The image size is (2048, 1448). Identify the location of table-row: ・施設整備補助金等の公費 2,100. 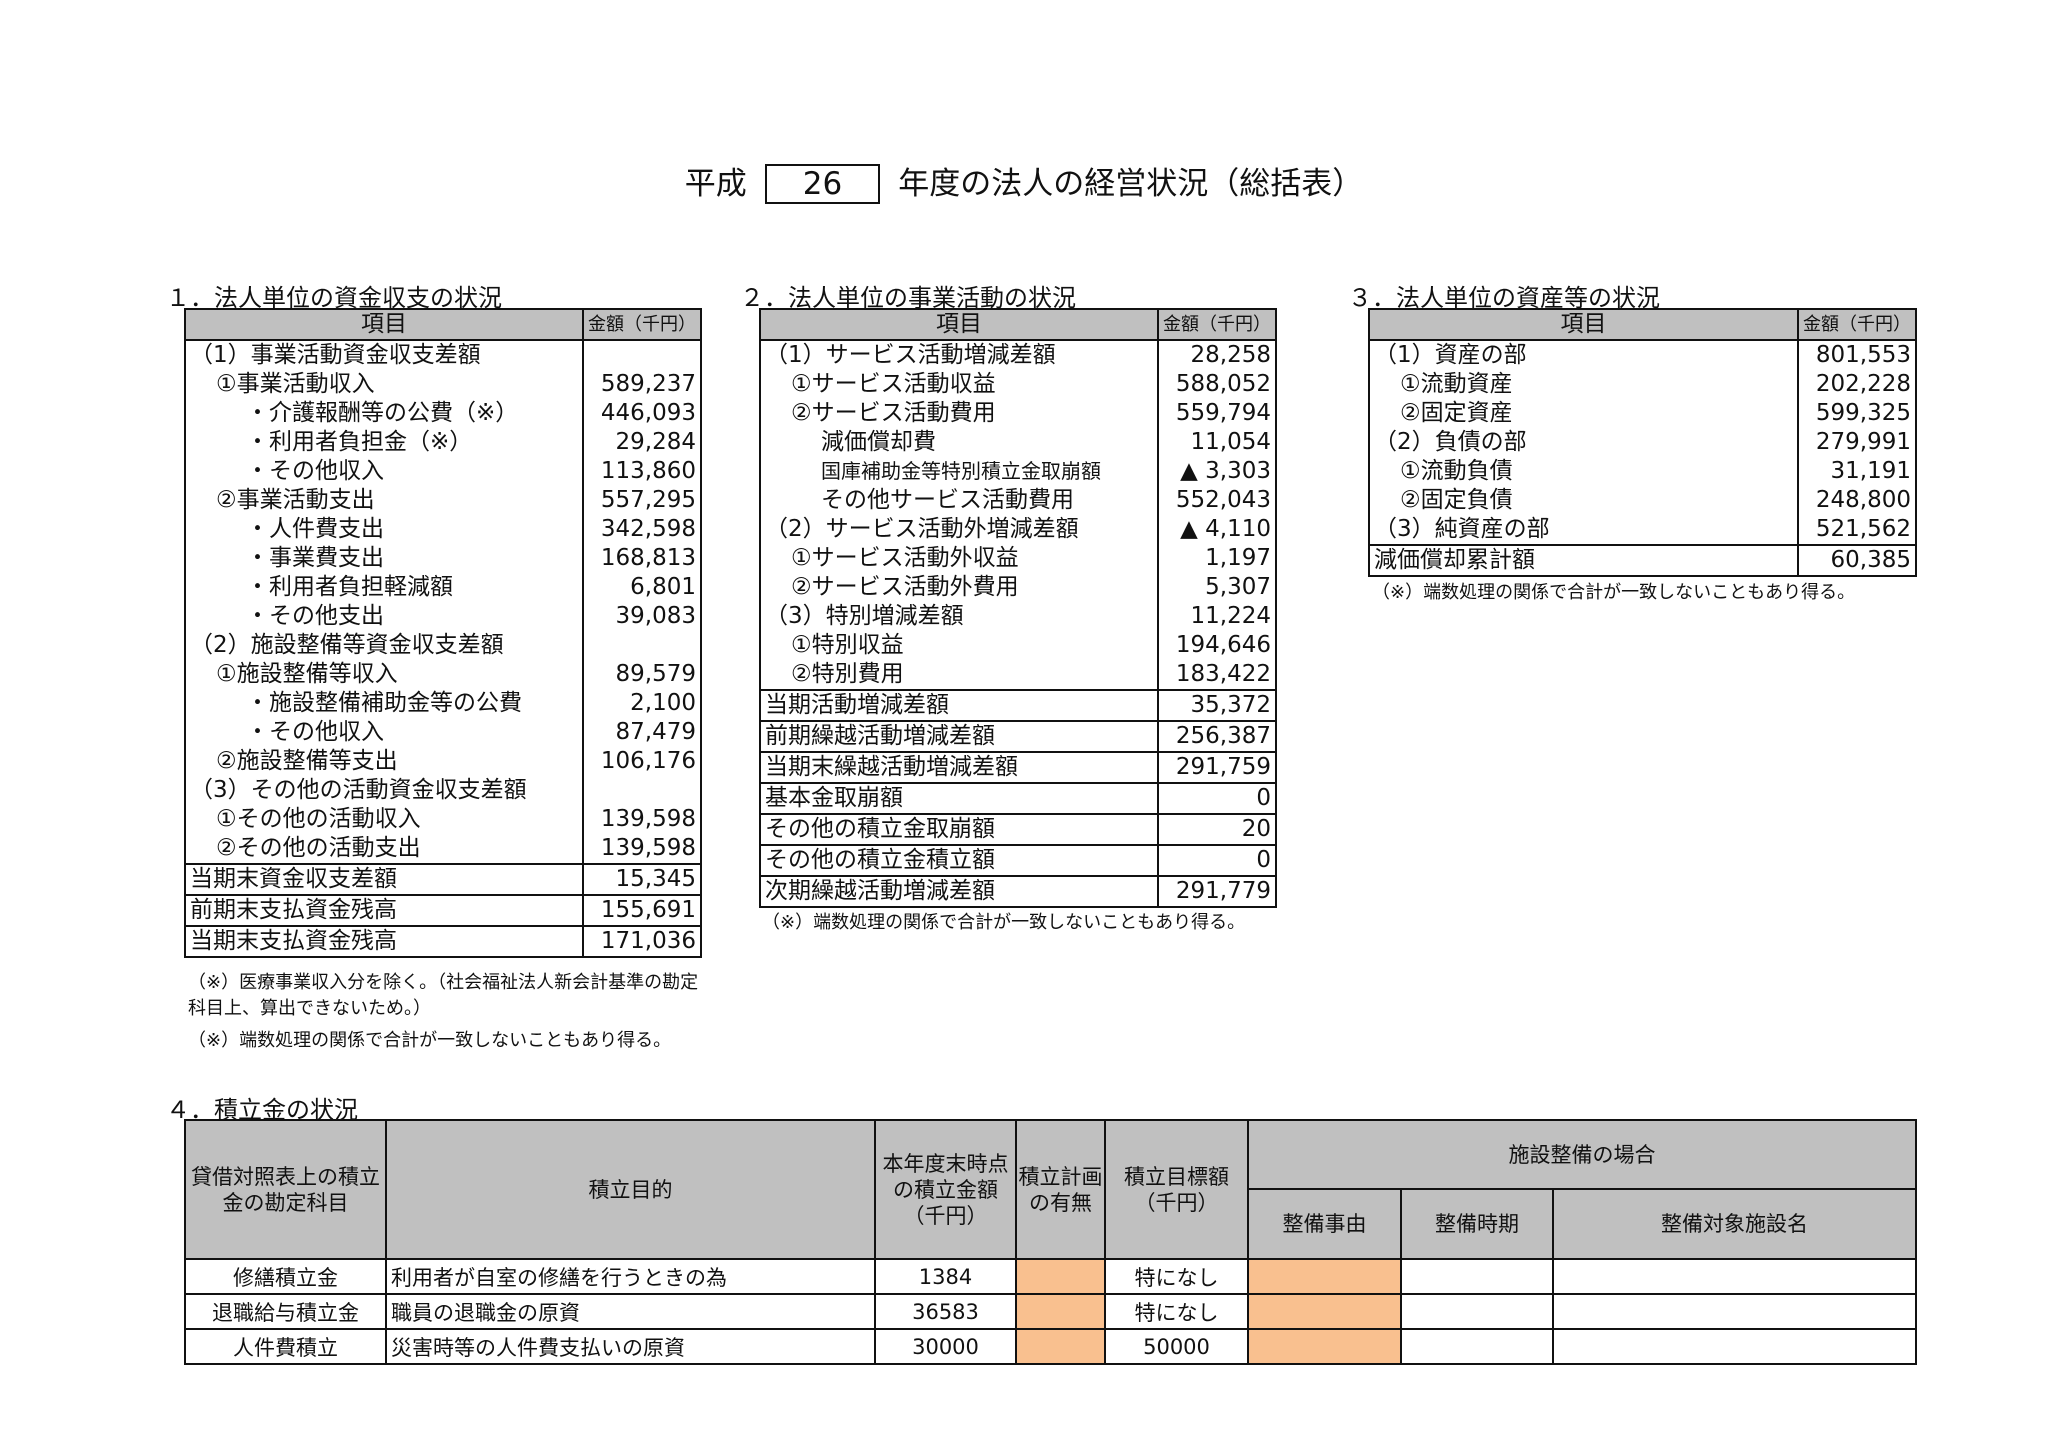
(443, 703).